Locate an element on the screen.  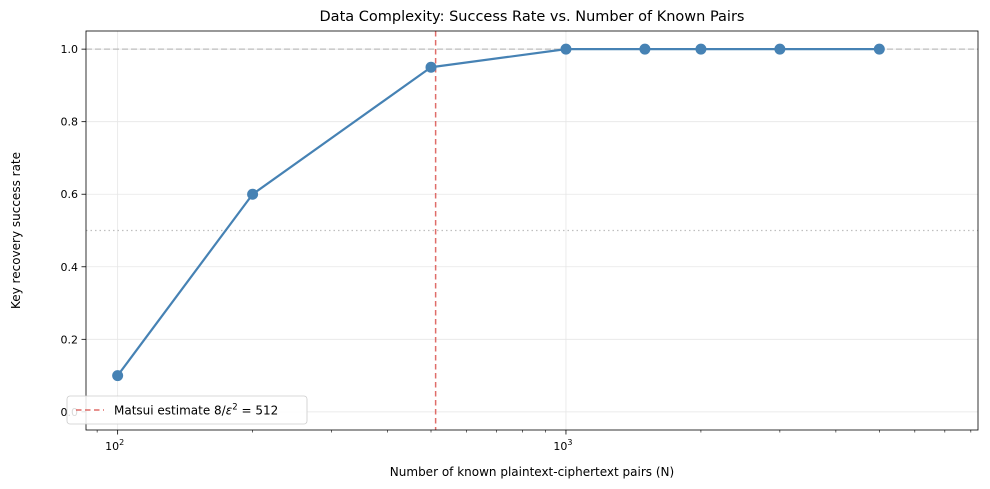
y-tick-label: 1.0 is located at coordinates (70, 49).